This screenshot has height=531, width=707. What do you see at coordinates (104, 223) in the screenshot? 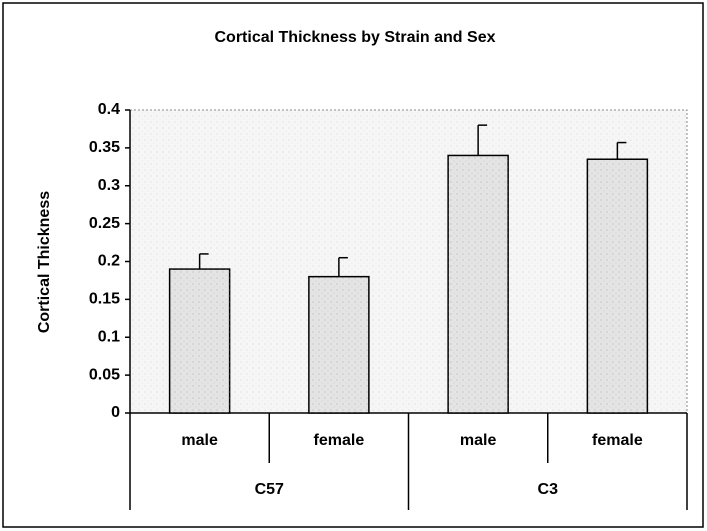
I see `y-tick-label: 0.25` at bounding box center [104, 223].